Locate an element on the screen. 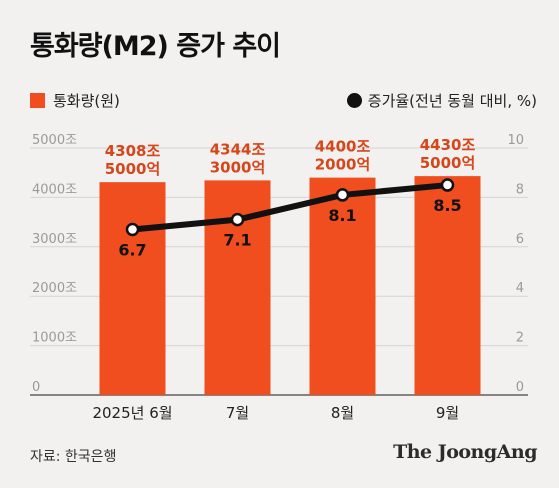 The height and width of the screenshot is (488, 559). y-right-tick-label: 2 is located at coordinates (520, 338).